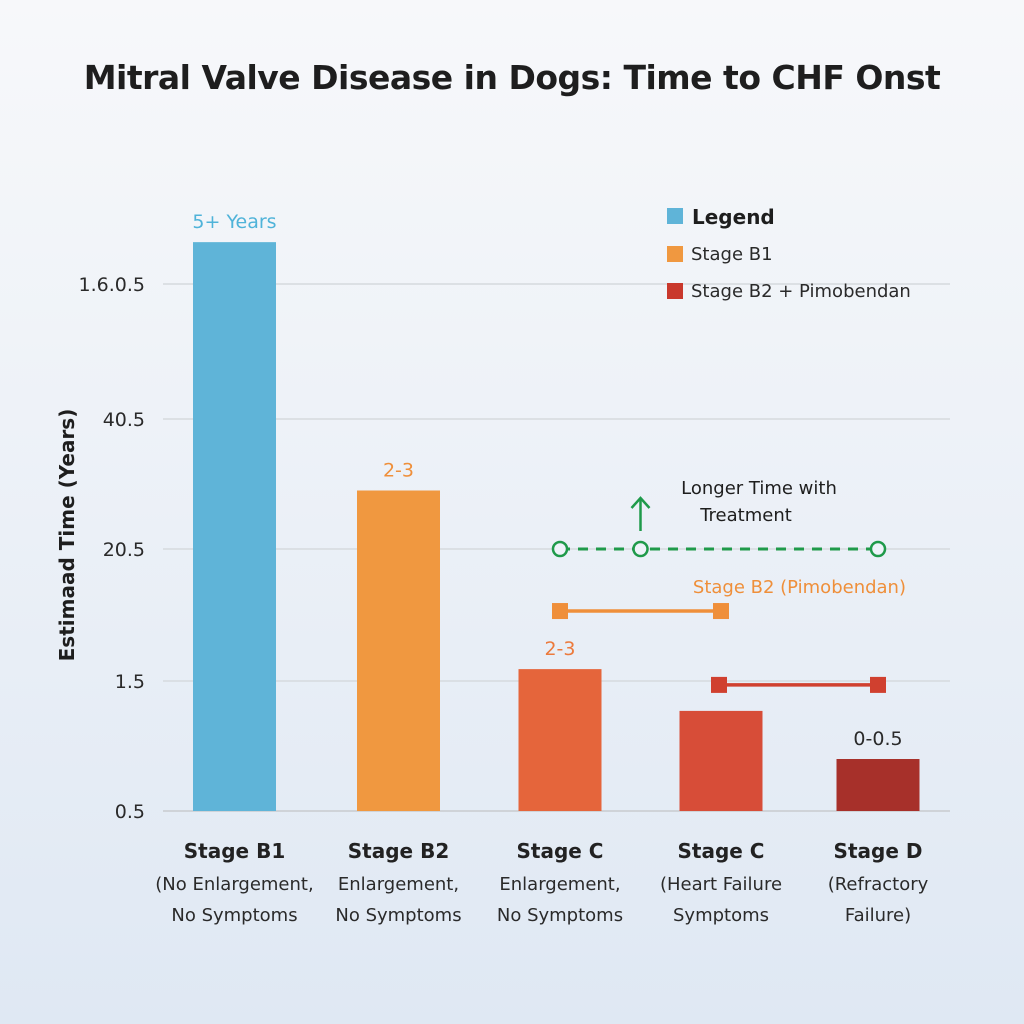  What do you see at coordinates (640, 502) in the screenshot?
I see `up-arrow-head-icon` at bounding box center [640, 502].